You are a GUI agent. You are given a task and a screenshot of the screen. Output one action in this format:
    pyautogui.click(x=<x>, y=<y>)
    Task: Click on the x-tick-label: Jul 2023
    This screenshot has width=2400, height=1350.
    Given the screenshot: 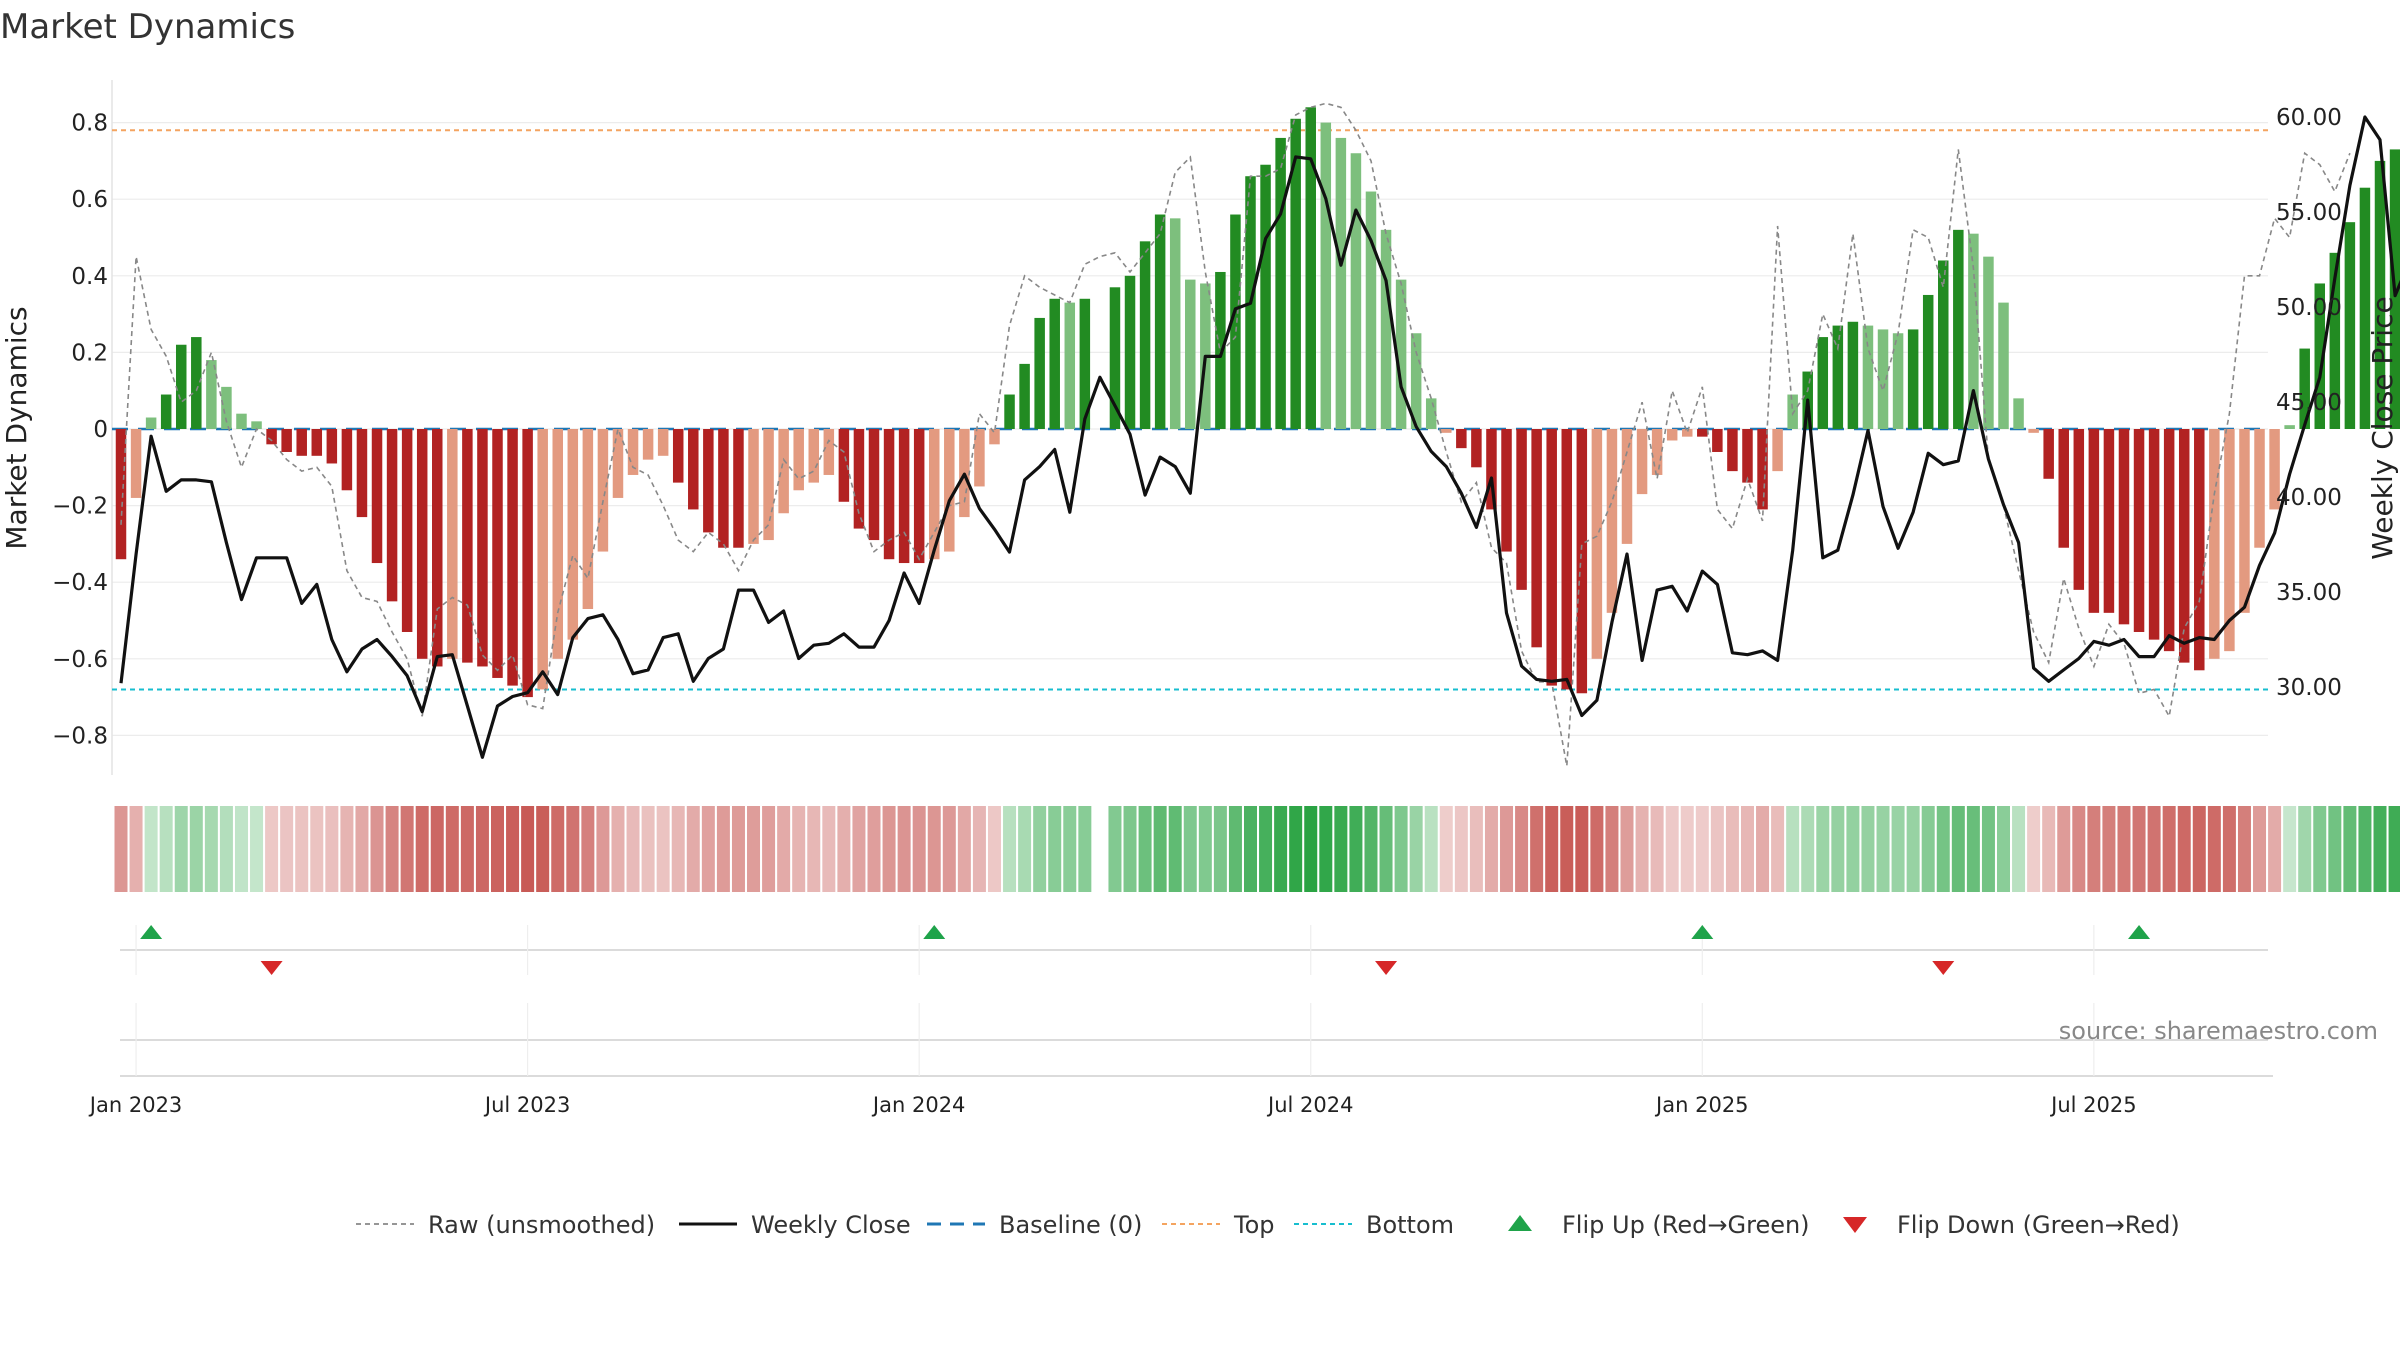 What is the action you would take?
    pyautogui.click(x=526, y=1105)
    